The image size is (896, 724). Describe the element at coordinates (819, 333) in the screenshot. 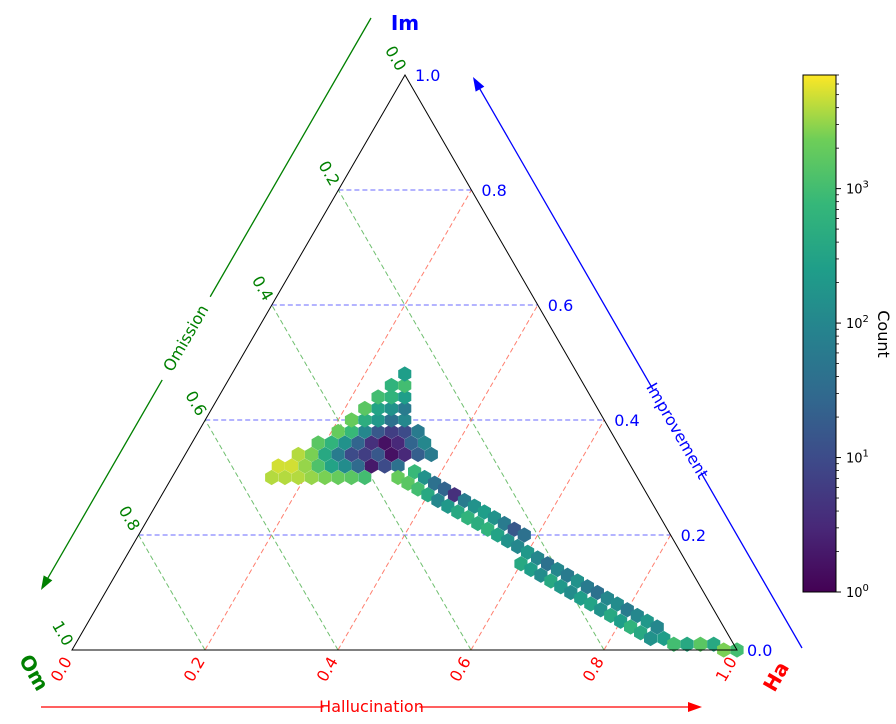

I see `colorbar-gradient` at that location.